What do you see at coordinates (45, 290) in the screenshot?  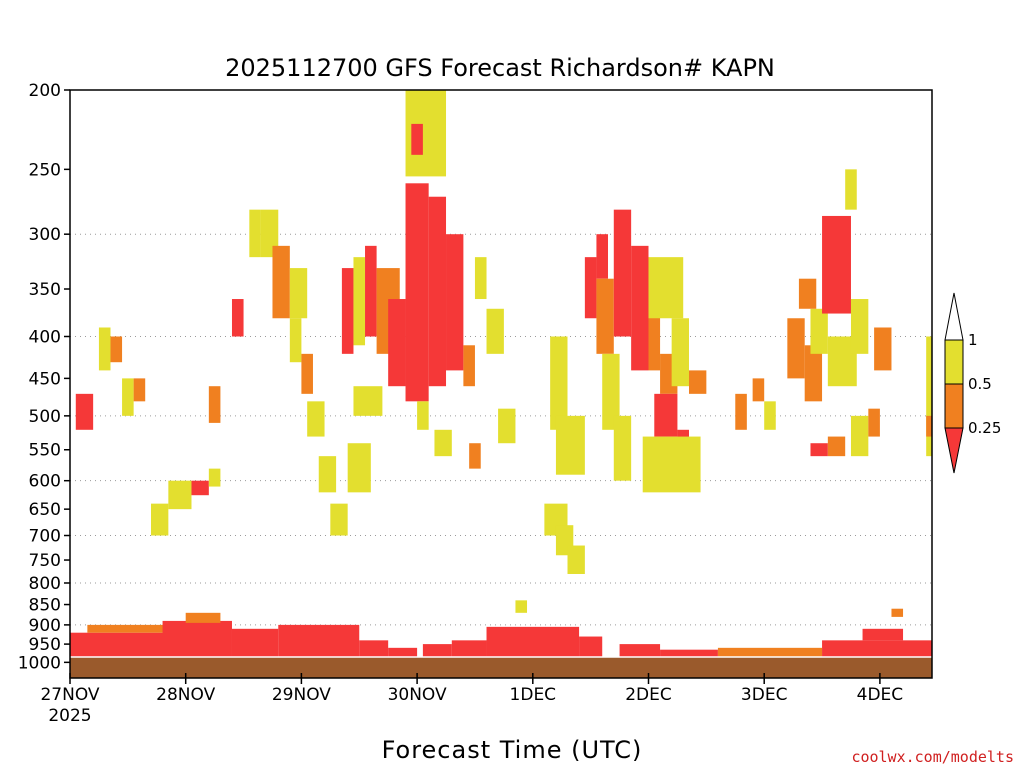 I see `y-tick-label-350: 350` at bounding box center [45, 290].